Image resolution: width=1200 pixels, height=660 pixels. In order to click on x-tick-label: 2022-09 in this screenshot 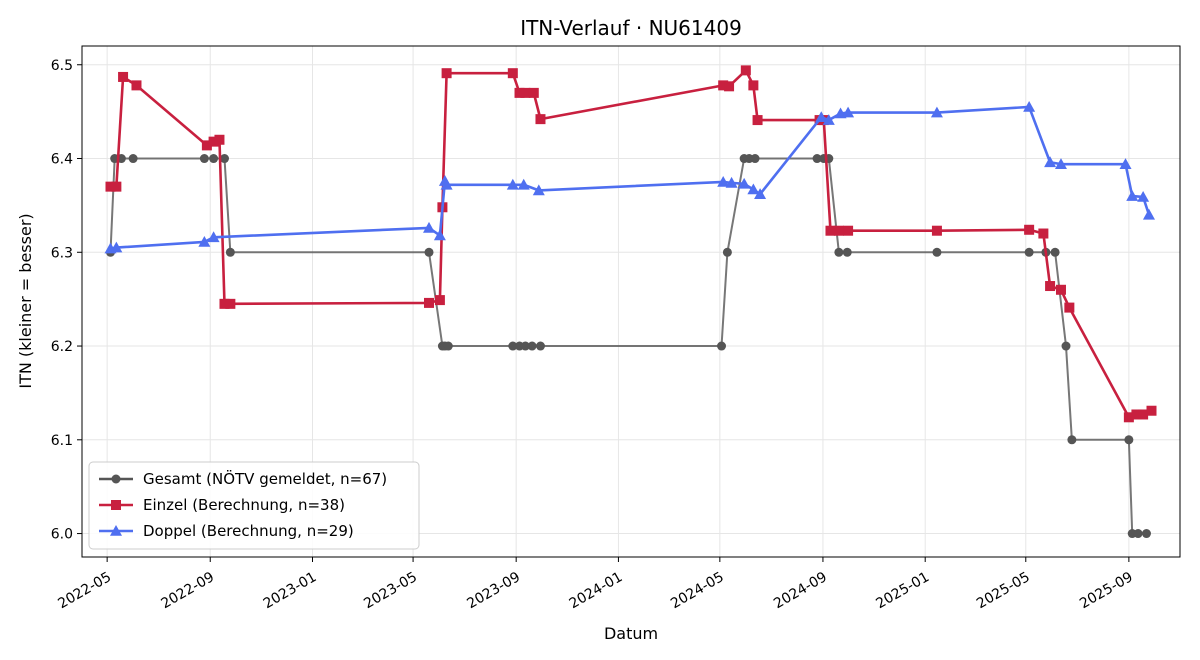, I will do `click(187, 590)`.